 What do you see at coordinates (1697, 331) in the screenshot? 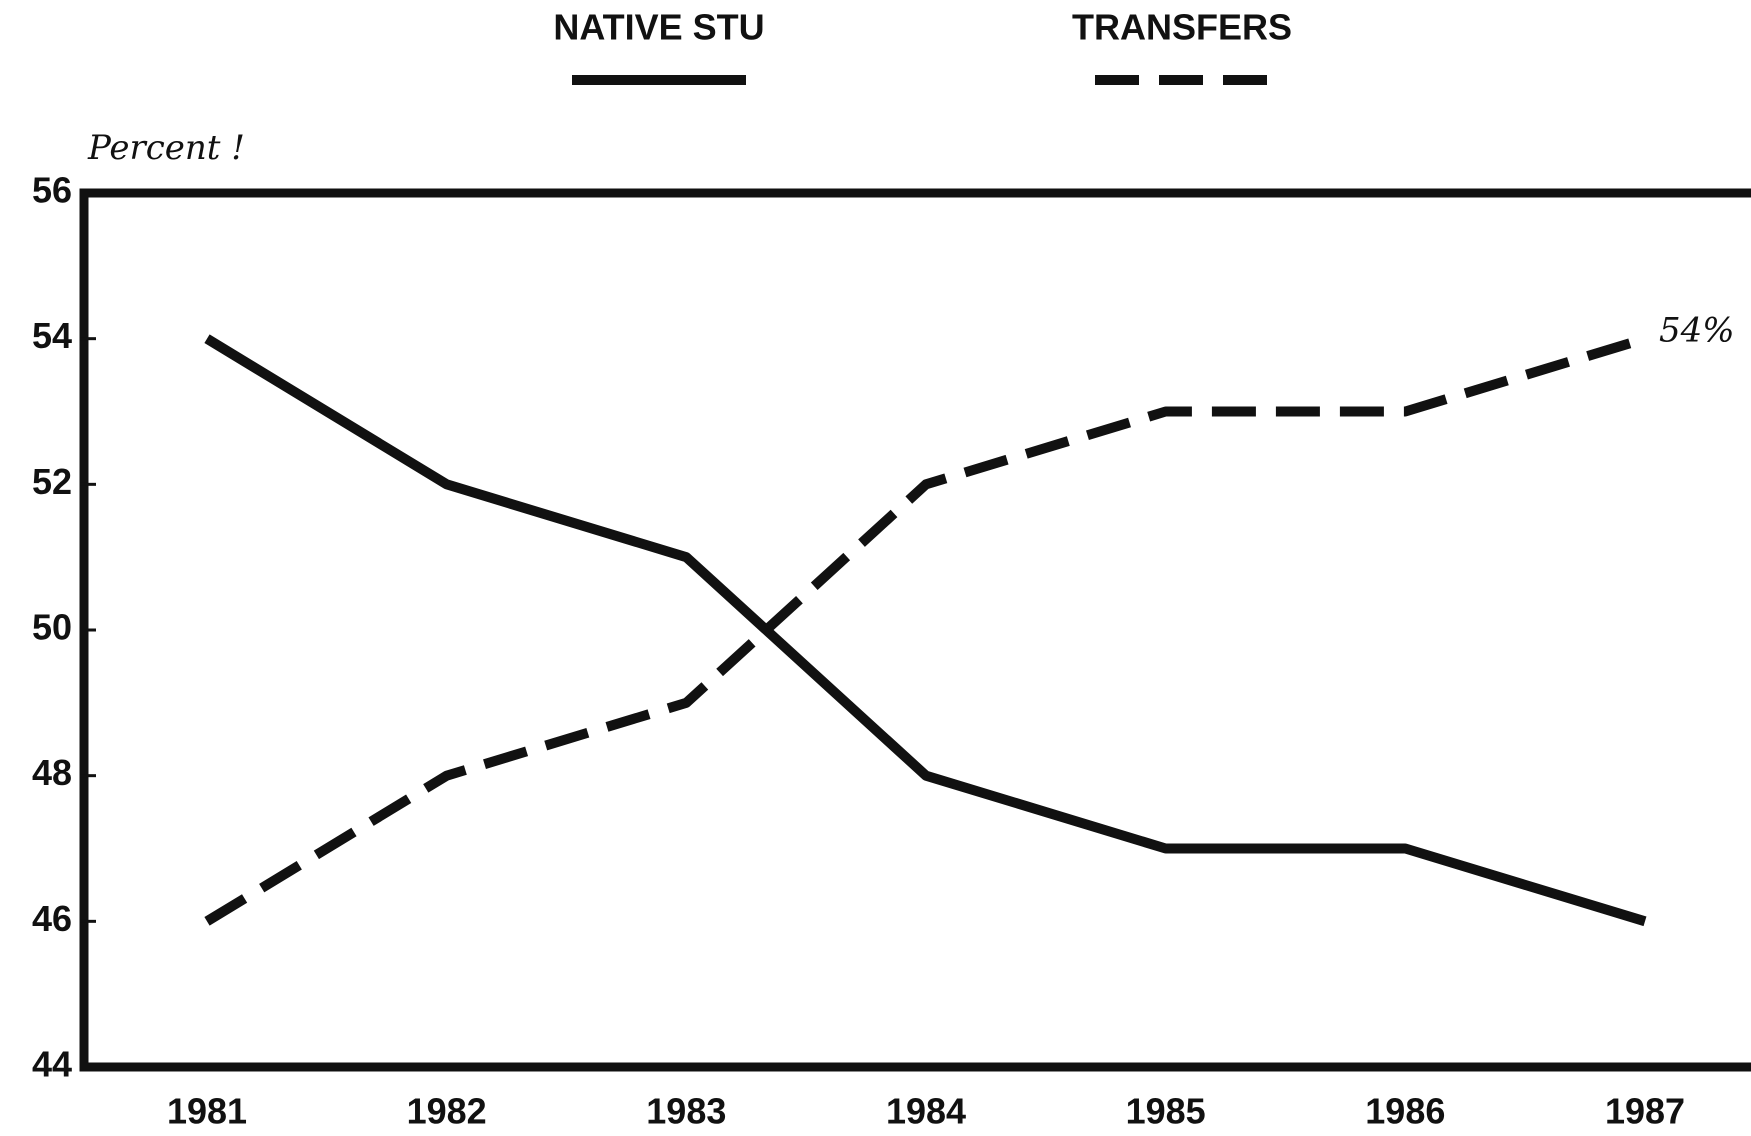
I see `annotation: 54%` at bounding box center [1697, 331].